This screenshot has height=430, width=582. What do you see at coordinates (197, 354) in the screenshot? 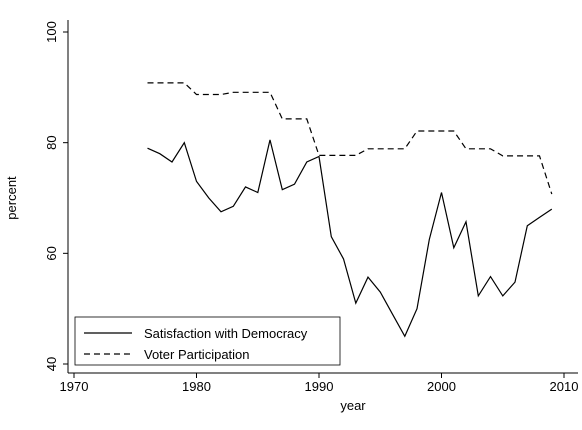
I see `legend-label-2: Voter Participation` at bounding box center [197, 354].